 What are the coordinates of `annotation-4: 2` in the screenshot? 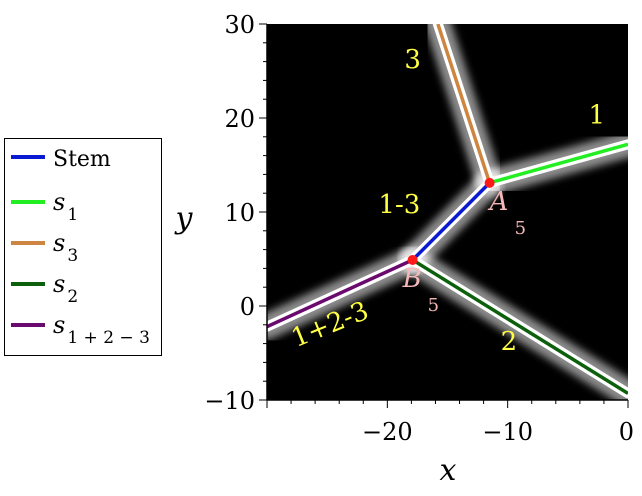 It's located at (509, 342).